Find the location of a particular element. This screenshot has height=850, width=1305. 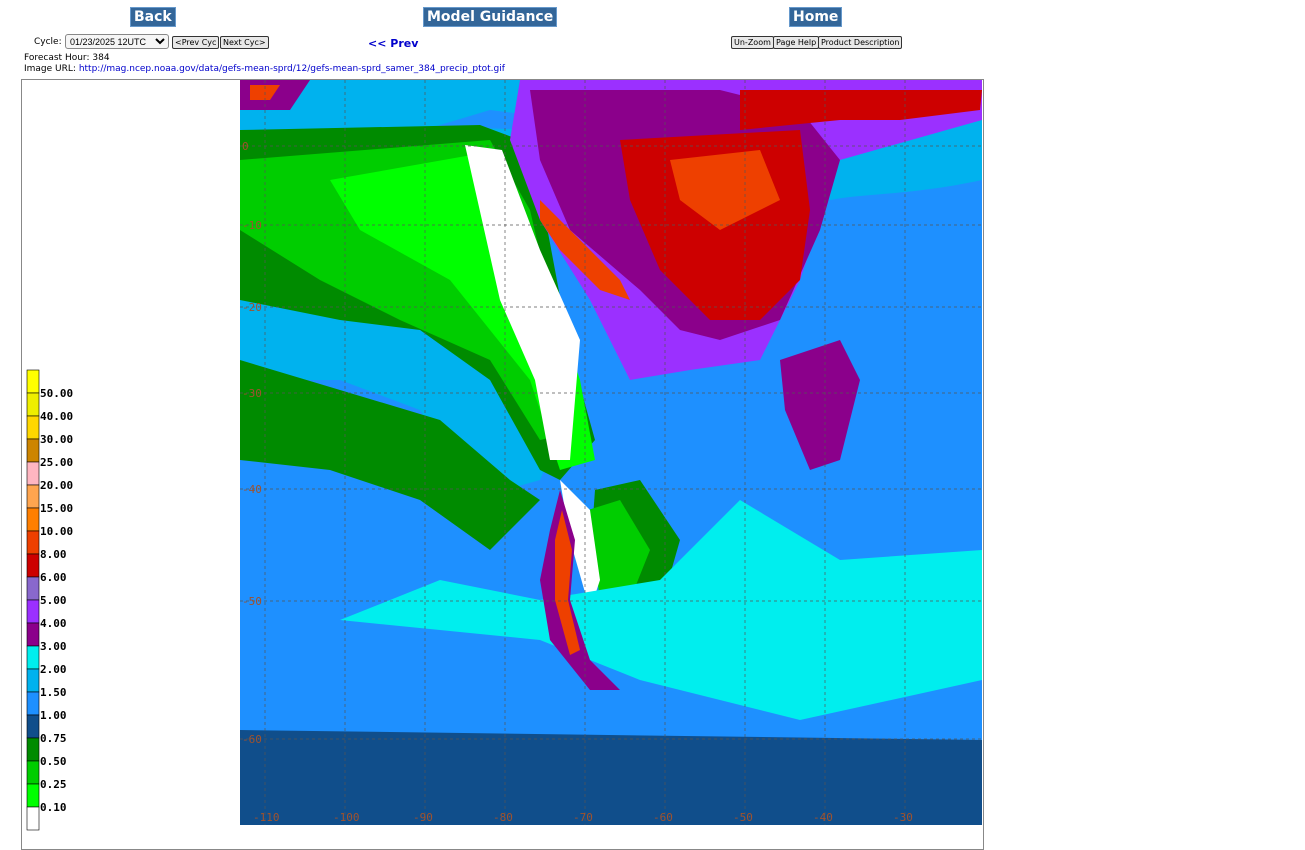

cycle-label: Cycle: is located at coordinates (48, 42).